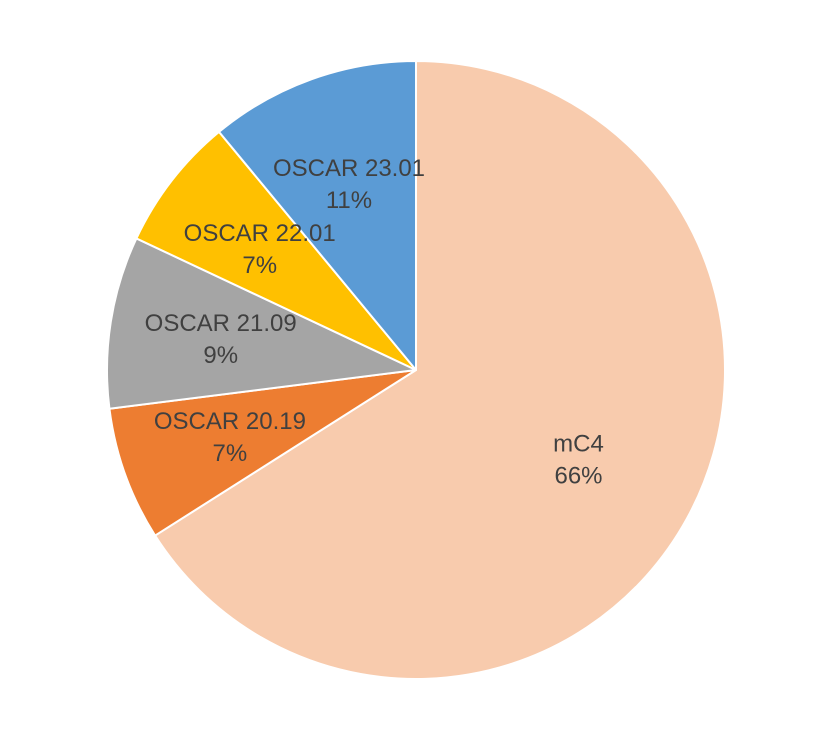 This screenshot has width=830, height=739. What do you see at coordinates (221, 323) in the screenshot?
I see `slice-label-oscar-21-09: OSCAR 21.09` at bounding box center [221, 323].